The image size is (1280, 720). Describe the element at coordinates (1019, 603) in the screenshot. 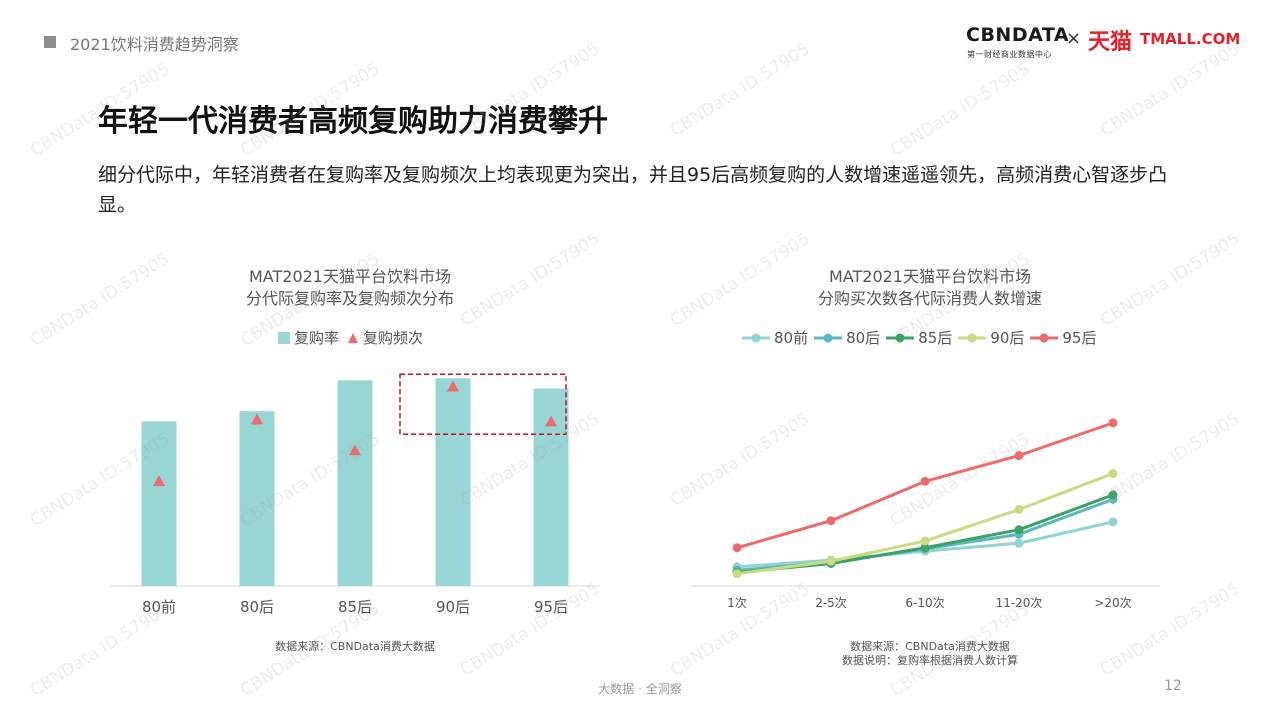

I see `x-tick-label: 11-20次` at that location.